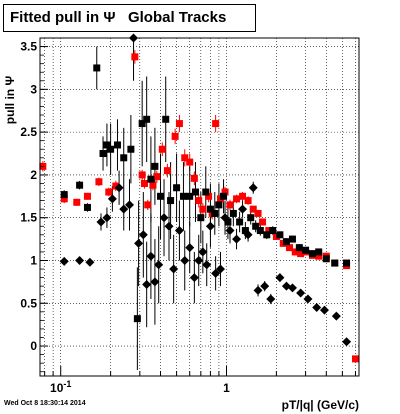 The image size is (400, 414). I want to click on y-tick-label: 2.5, so click(28, 132).